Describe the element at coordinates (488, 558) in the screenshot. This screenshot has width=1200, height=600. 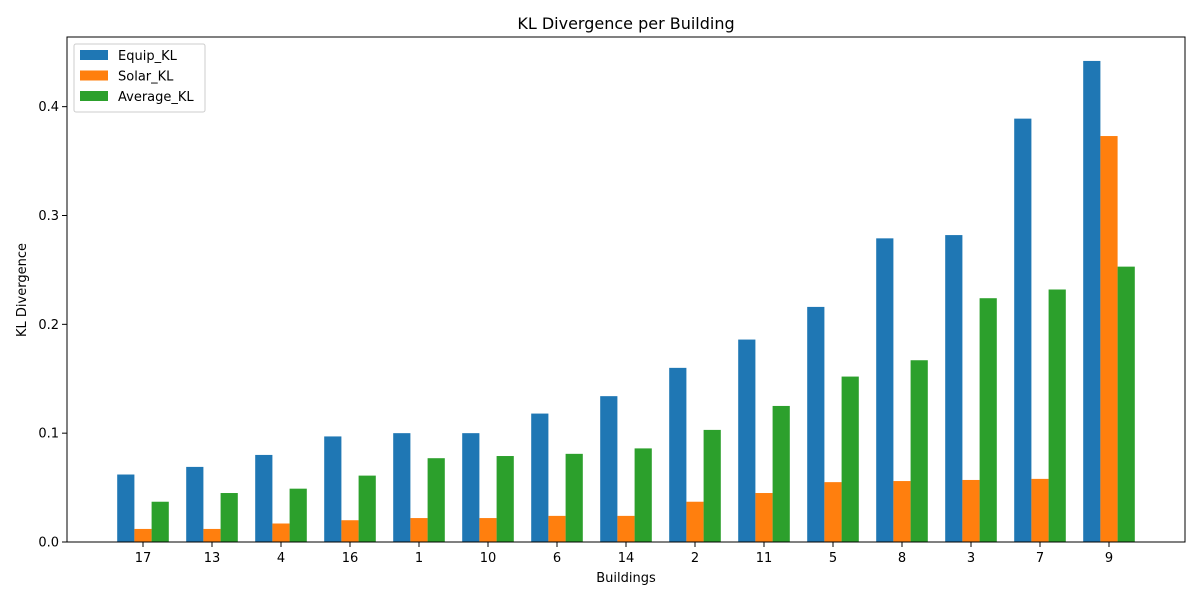
I see `x-tick-label: 10` at that location.